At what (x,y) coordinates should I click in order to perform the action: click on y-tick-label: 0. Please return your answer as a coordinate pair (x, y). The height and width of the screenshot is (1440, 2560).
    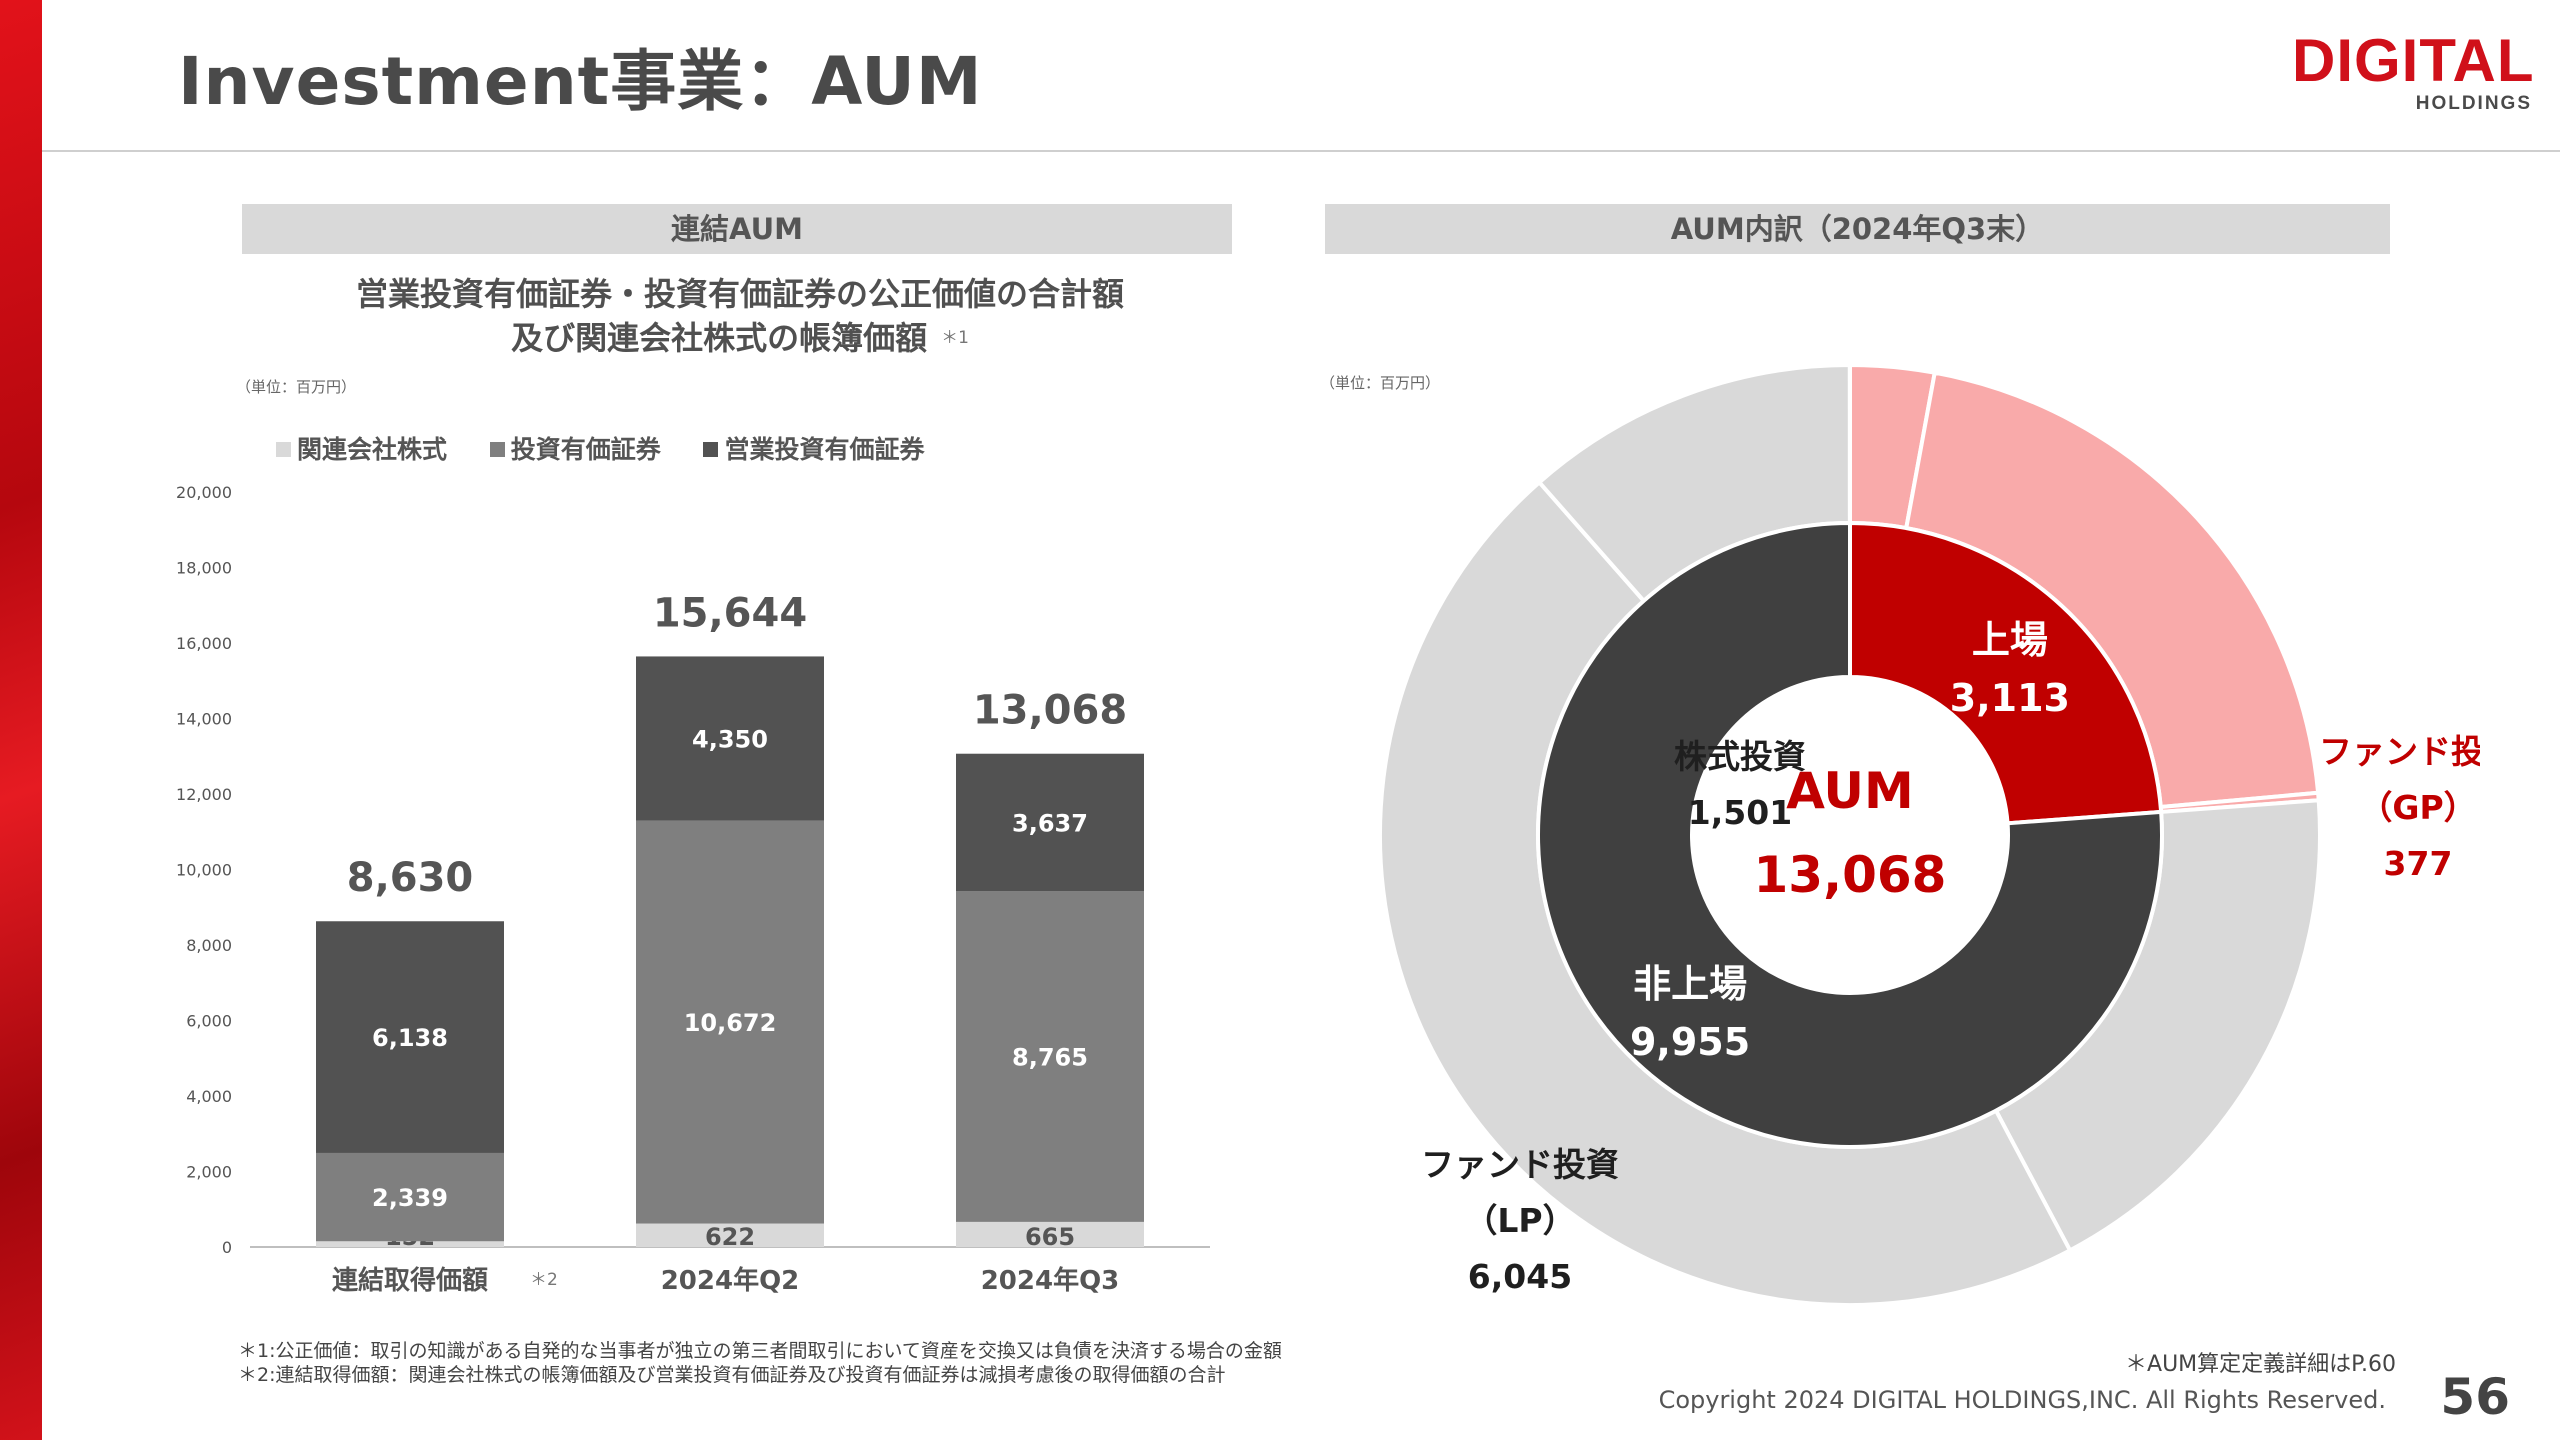
    Looking at the image, I should click on (227, 1247).